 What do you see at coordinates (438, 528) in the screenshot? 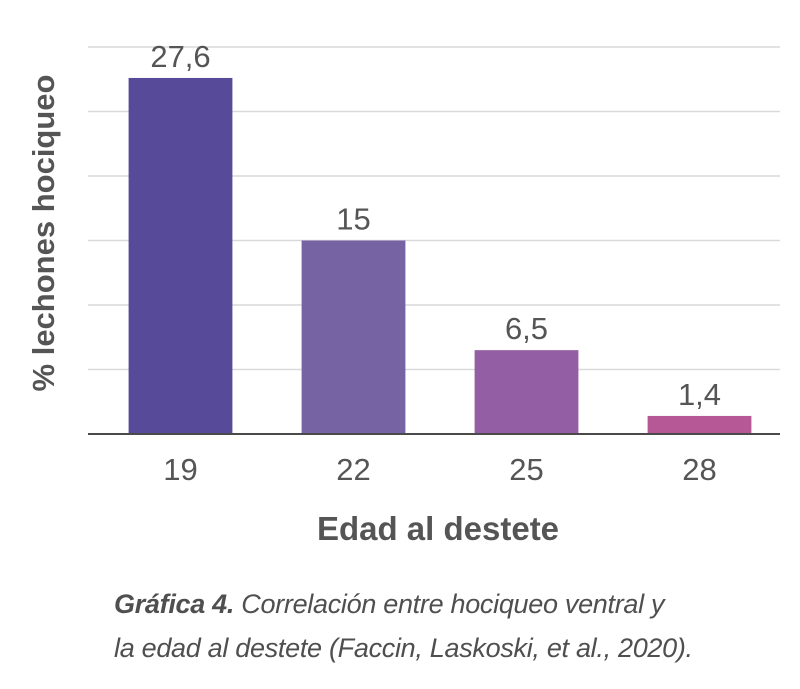
I see `x-axis-label: Edad al destete` at bounding box center [438, 528].